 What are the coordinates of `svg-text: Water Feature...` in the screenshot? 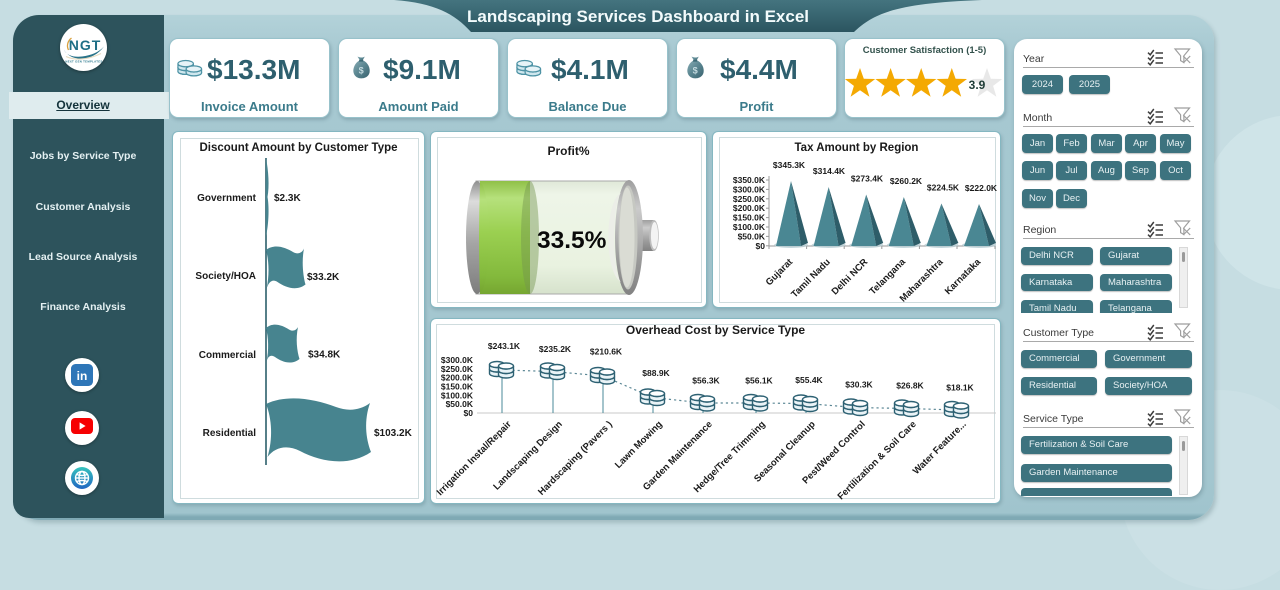 It's located at (940, 448).